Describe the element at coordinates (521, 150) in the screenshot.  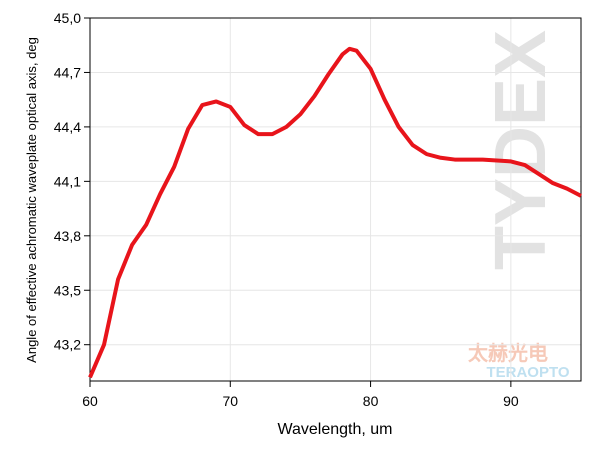
I see `watermark: TYDEX` at that location.